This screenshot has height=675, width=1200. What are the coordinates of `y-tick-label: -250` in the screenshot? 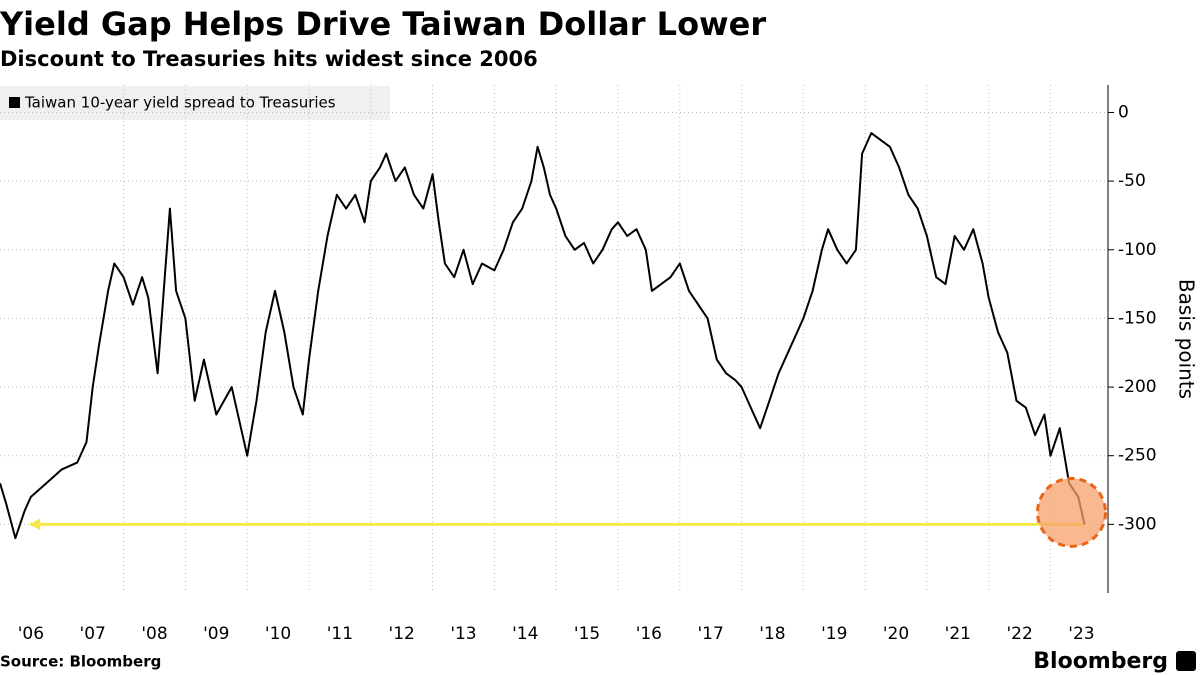 It's located at (1137, 456).